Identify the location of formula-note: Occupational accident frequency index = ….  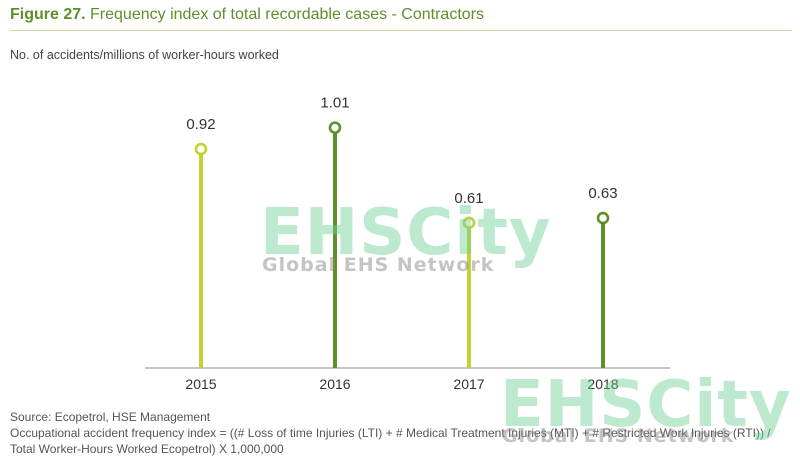
(390, 441).